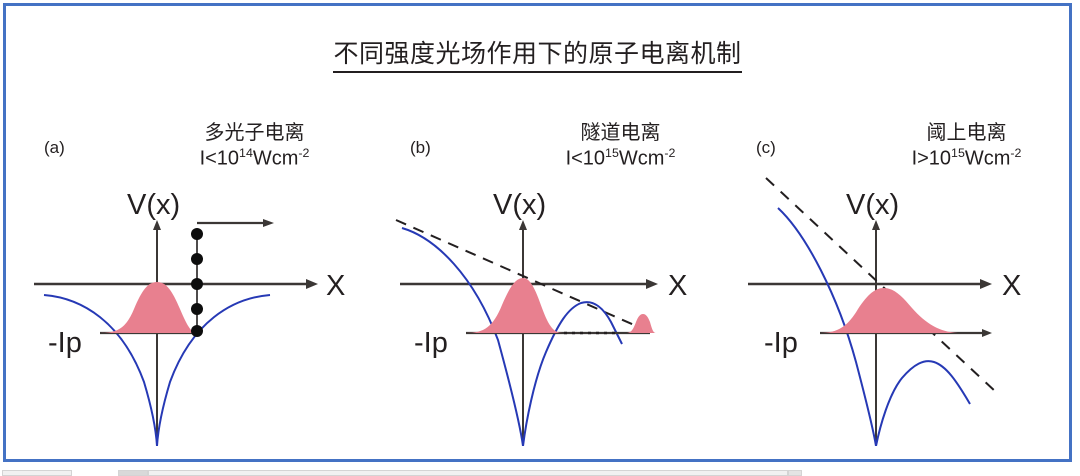 The width and height of the screenshot is (1080, 476). I want to click on intensity-base-b: I<10, so click(585, 158).